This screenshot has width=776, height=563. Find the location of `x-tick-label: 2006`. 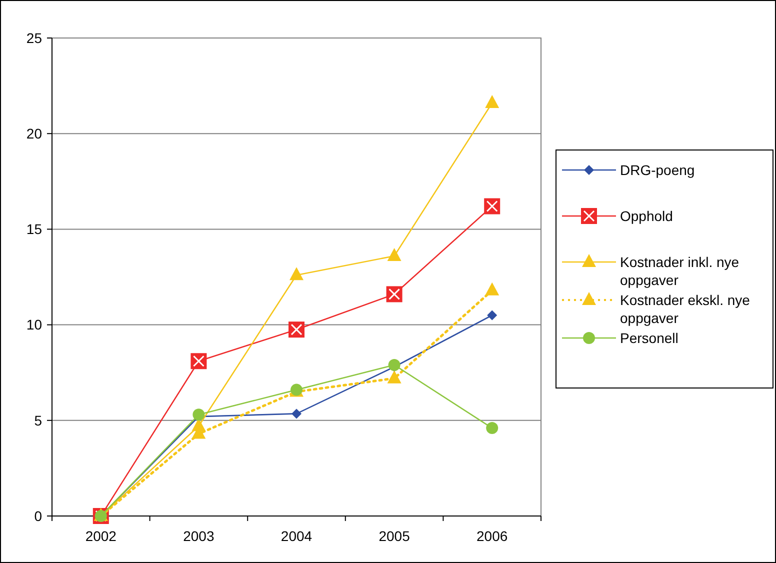

x-tick-label: 2006 is located at coordinates (492, 536).